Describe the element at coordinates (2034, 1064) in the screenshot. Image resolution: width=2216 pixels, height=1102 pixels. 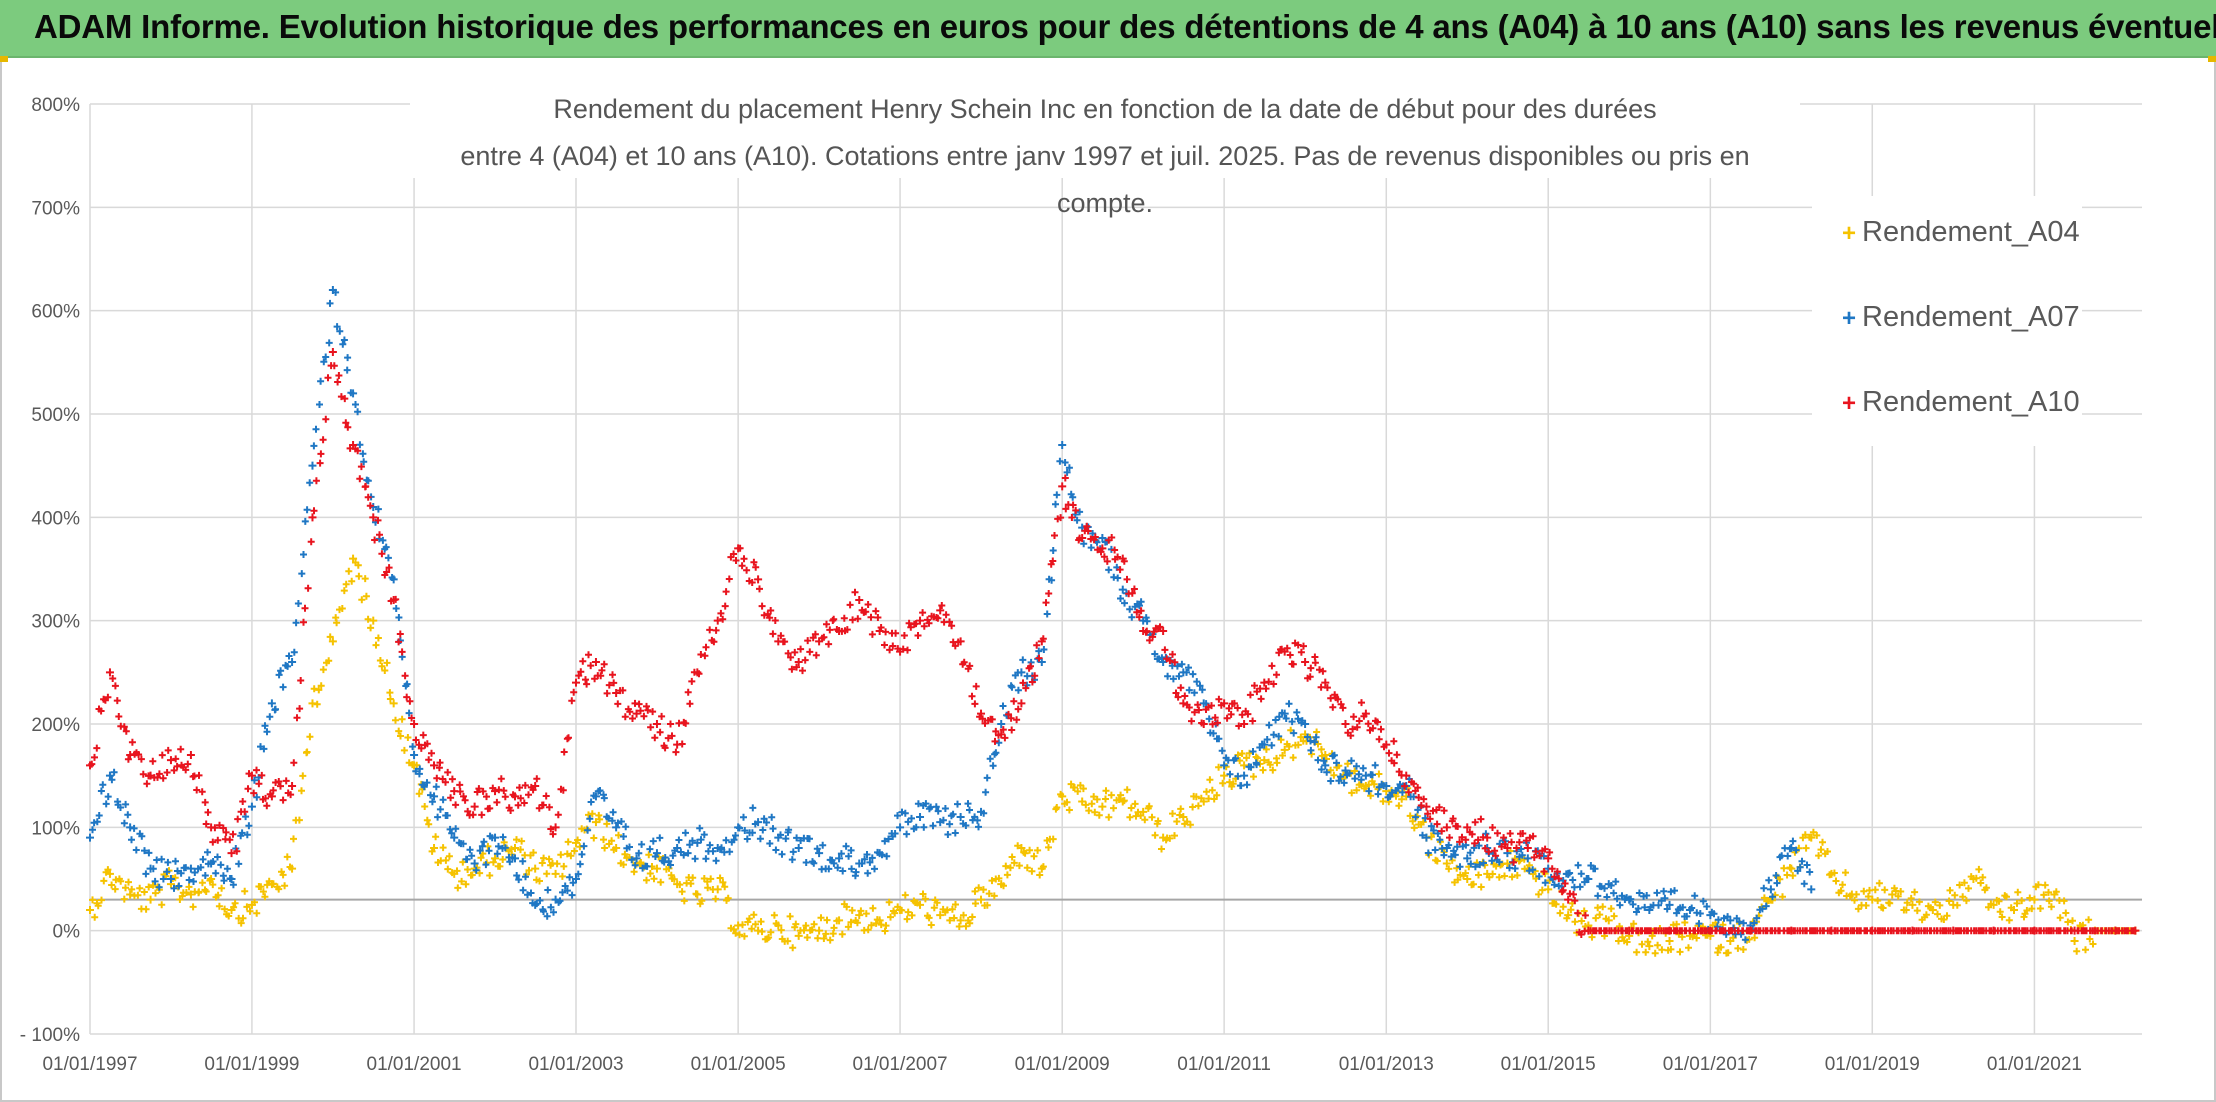
I see `x-tick-label: 01/01/2021` at that location.